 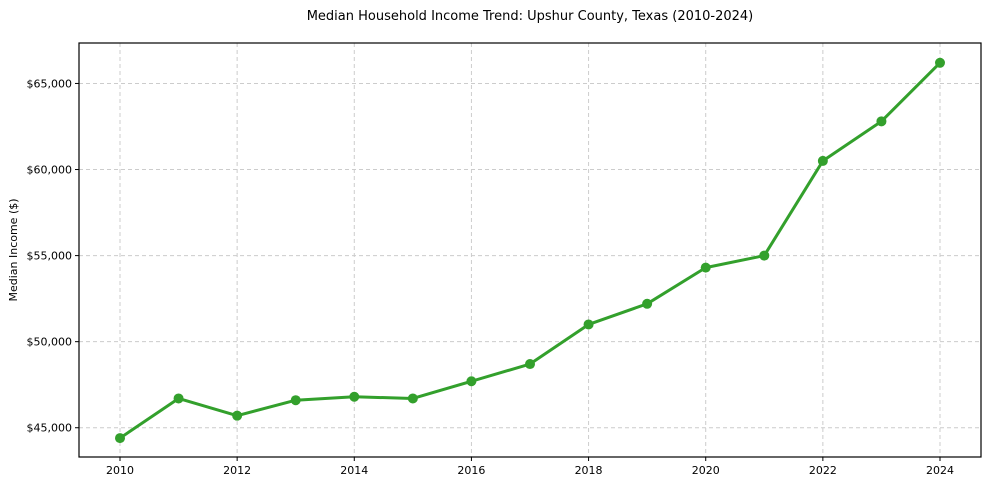 I want to click on y-tick-label: $65,000, so click(x=50, y=83).